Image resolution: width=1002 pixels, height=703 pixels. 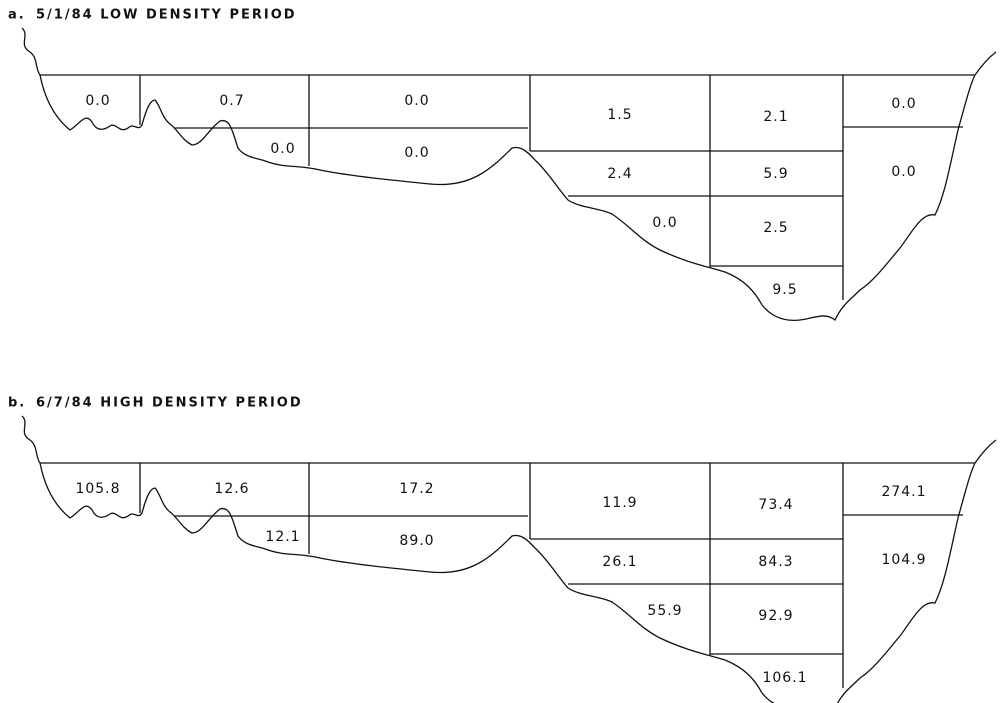 I want to click on cell-value: 26.1, so click(x=619, y=562).